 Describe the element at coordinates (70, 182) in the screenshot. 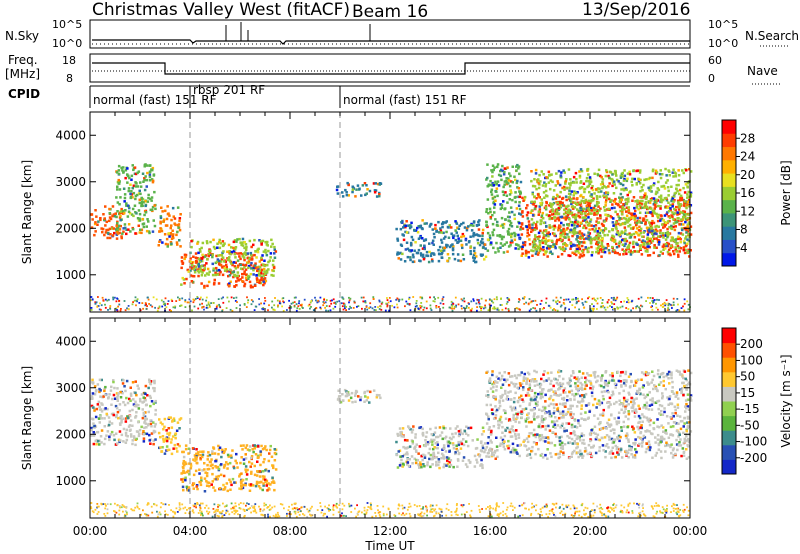

I see `y-tick-label: 3000` at that location.